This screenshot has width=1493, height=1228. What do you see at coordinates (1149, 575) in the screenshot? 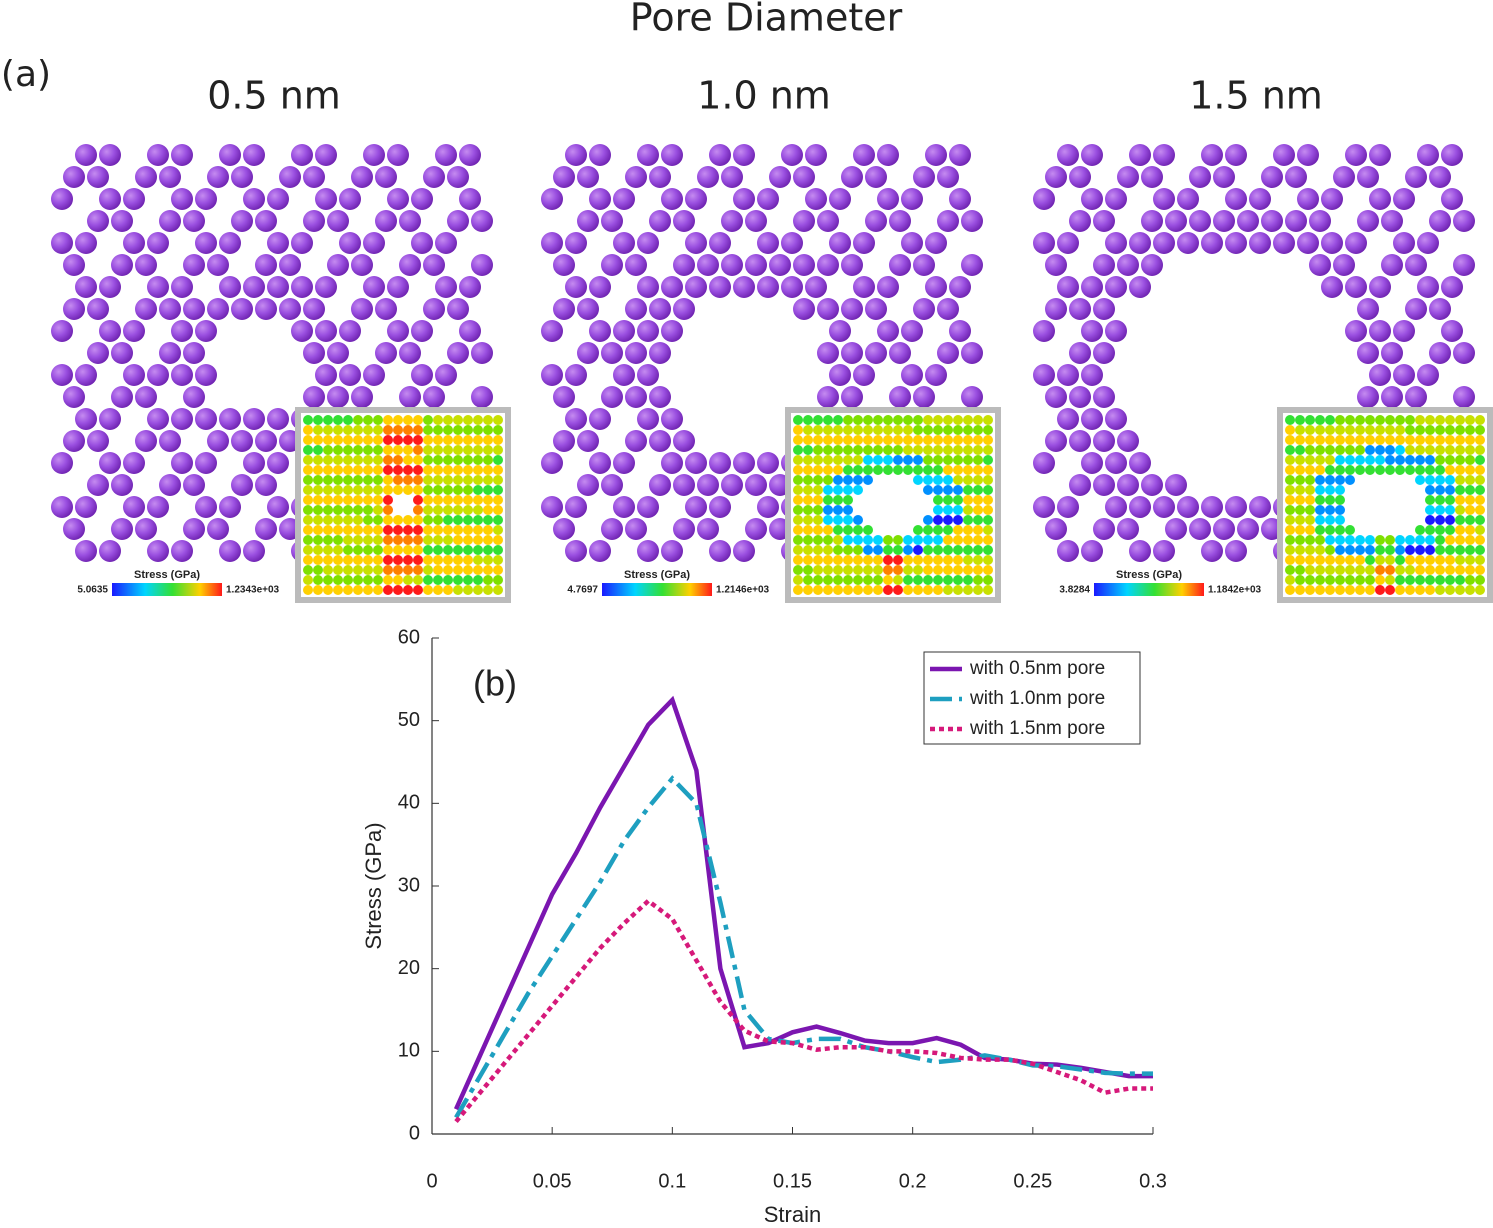
I see `colorbar-title: Stress (GPa)` at bounding box center [1149, 575].